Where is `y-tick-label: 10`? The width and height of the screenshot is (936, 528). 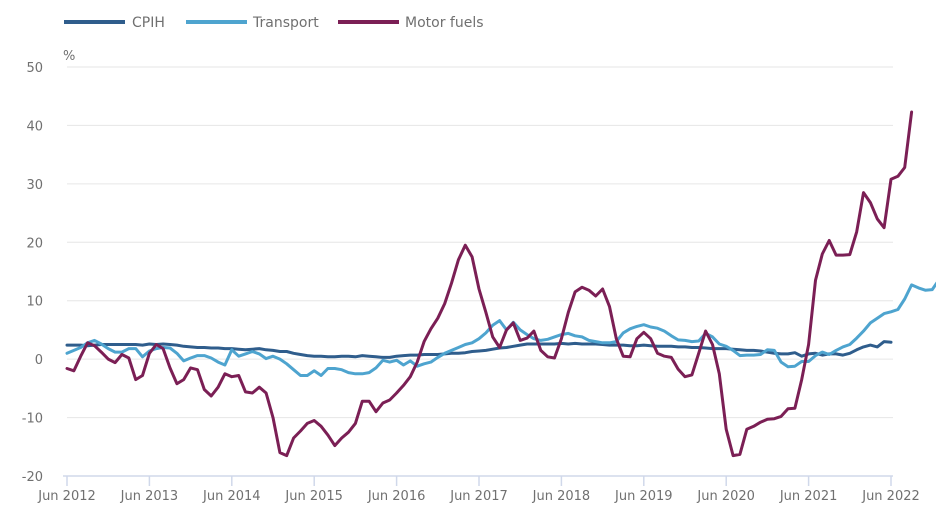
y-tick-label: 10 is located at coordinates (34, 302).